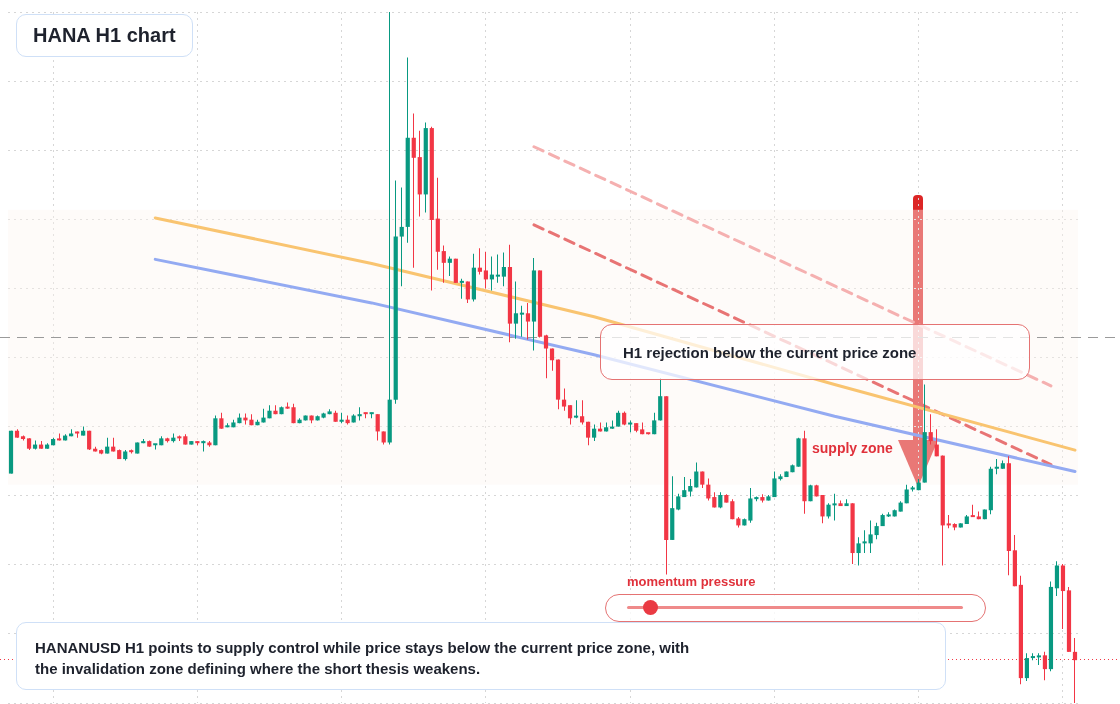 The height and width of the screenshot is (704, 1120). What do you see at coordinates (691, 581) in the screenshot?
I see `annotation: momentum pressure` at bounding box center [691, 581].